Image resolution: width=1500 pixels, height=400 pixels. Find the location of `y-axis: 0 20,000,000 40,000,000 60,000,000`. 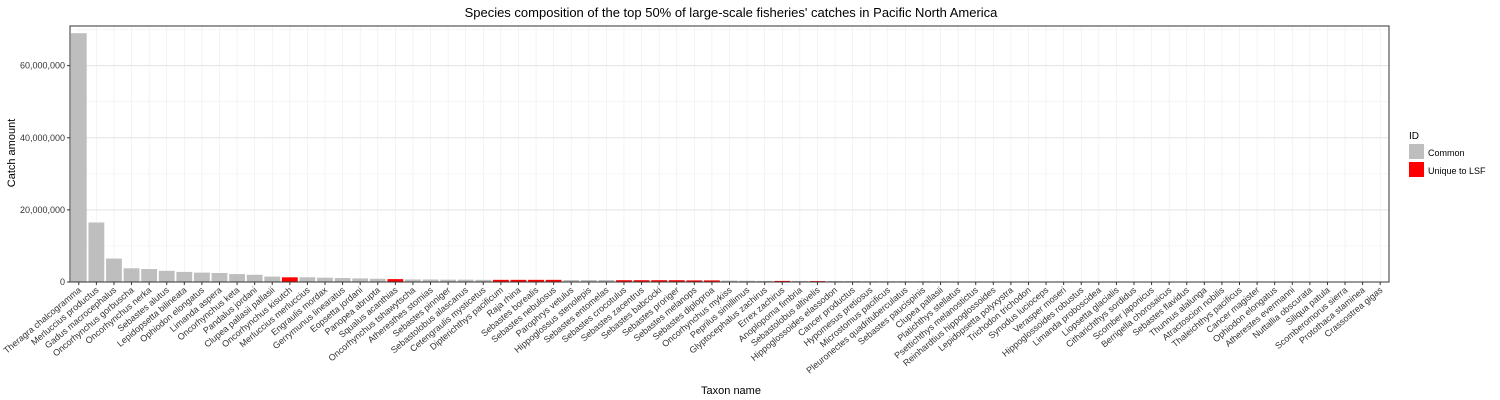

y-axis: 0 20,000,000 40,000,000 60,000,000 is located at coordinates (45, 174).